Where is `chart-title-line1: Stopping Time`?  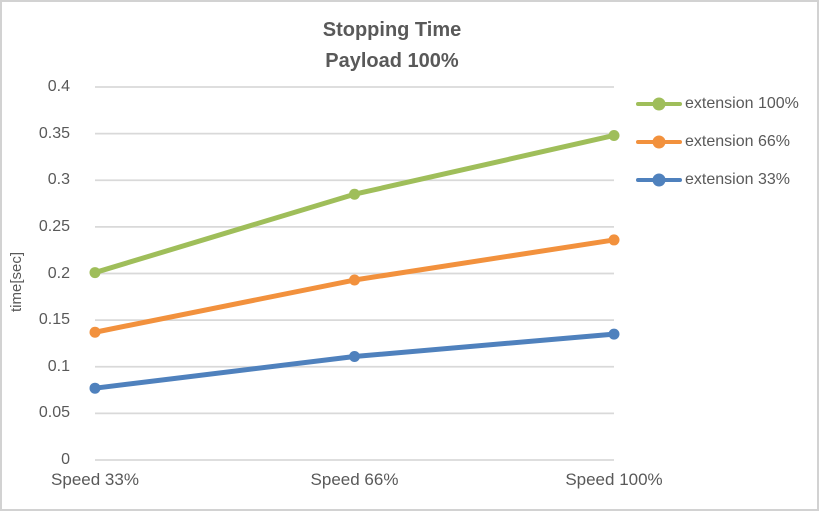 chart-title-line1: Stopping Time is located at coordinates (392, 30).